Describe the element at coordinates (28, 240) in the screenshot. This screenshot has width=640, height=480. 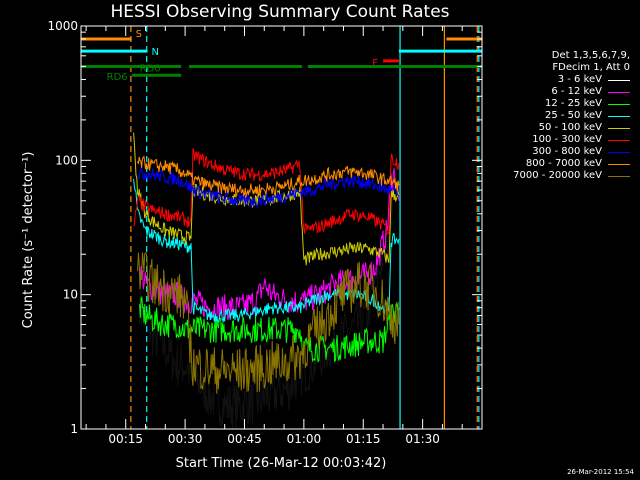
I see `y-axis-label: Count Rate (s⁻¹ detector⁻¹)` at that location.